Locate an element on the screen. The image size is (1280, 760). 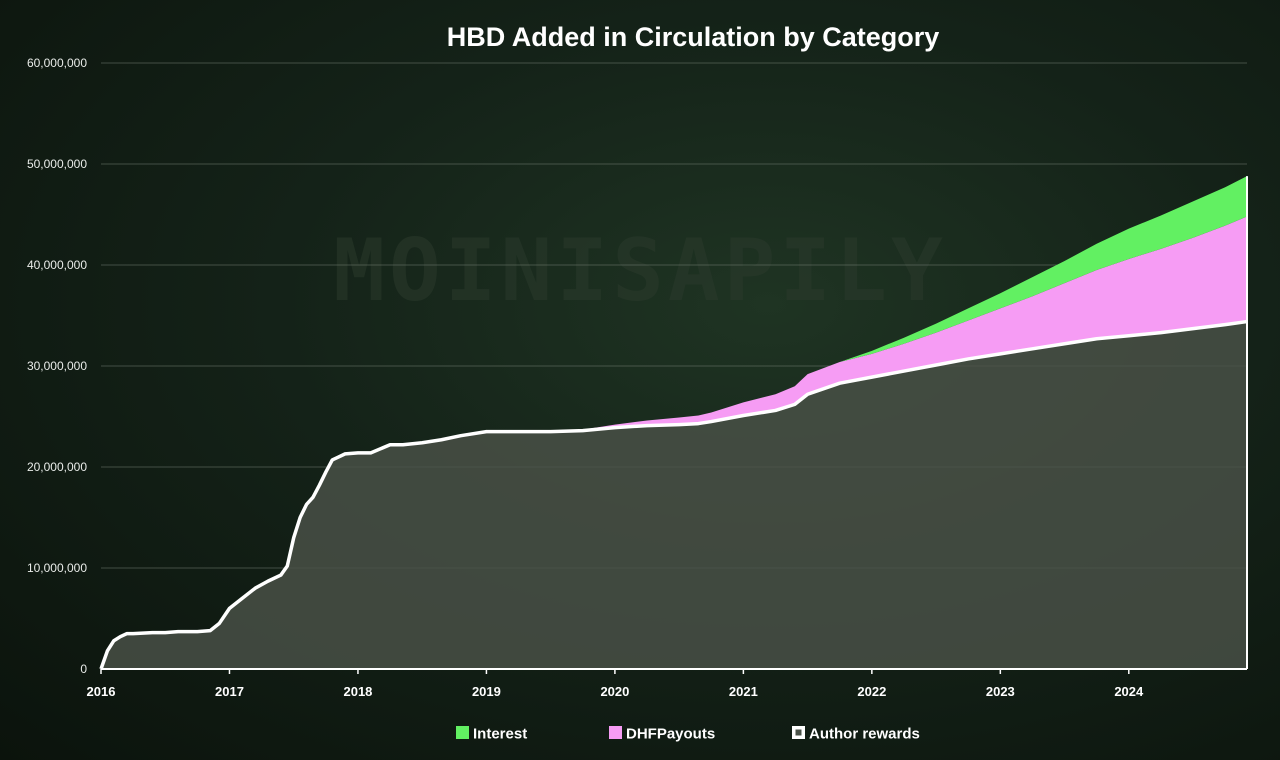
x-tick-label: 2018 is located at coordinates (357, 691).